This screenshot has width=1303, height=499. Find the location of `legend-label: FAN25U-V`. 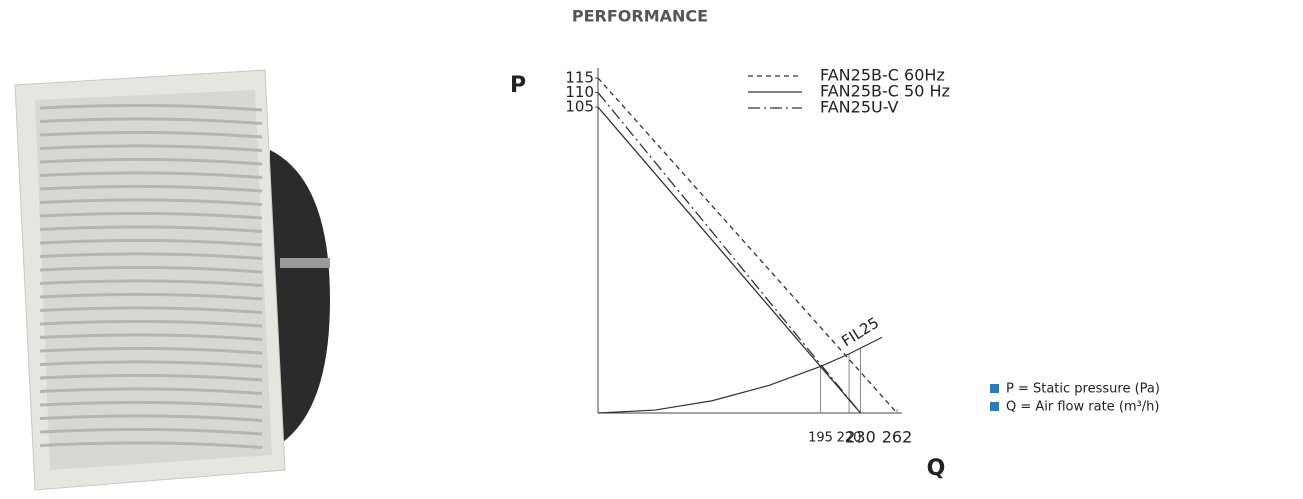

legend-label: FAN25U-V is located at coordinates (859, 107).